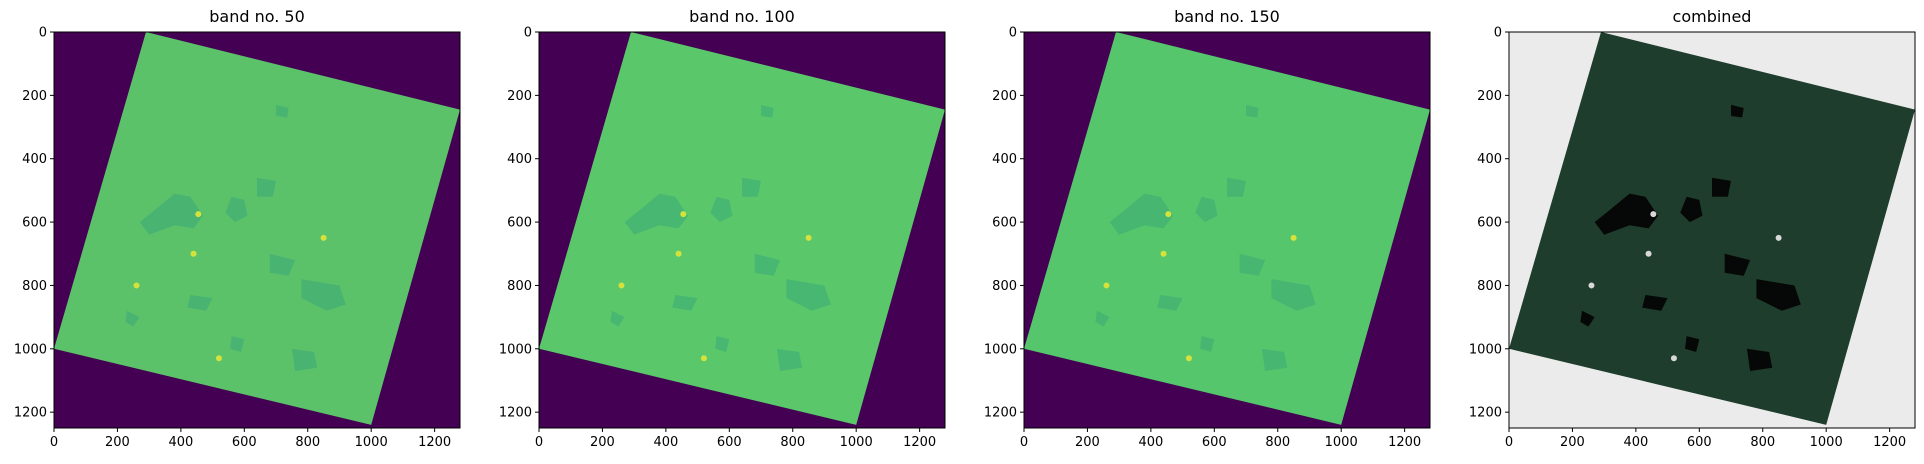 The width and height of the screenshot is (1924, 464). What do you see at coordinates (1227, 16) in the screenshot?
I see `panel-title: band no. 150` at bounding box center [1227, 16].